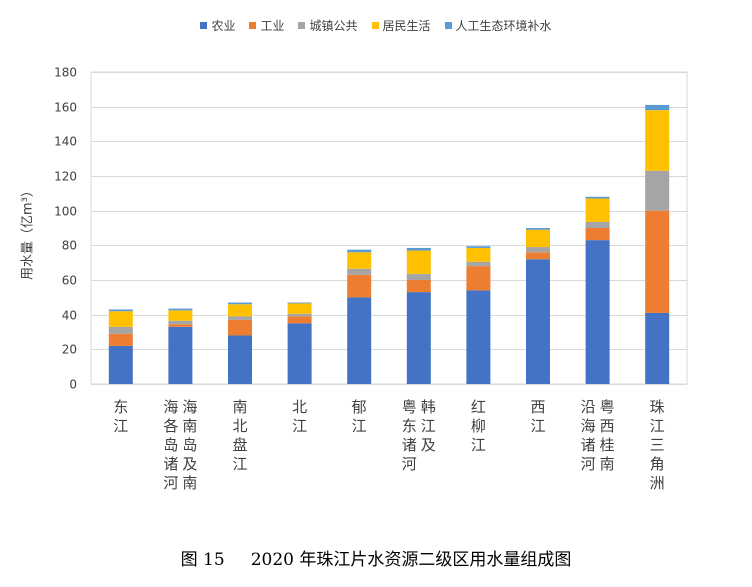  I want to click on y-axis-label: 用水量（亿m³）, so click(28, 232).